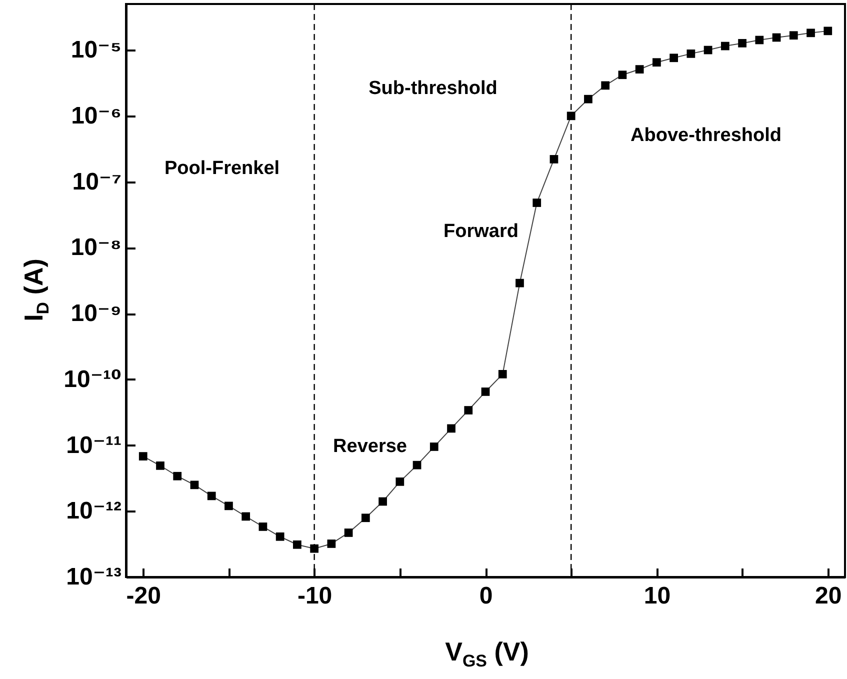 The height and width of the screenshot is (679, 847). I want to click on x-axis-title: V$_{GS}$ (V), so click(487, 654).